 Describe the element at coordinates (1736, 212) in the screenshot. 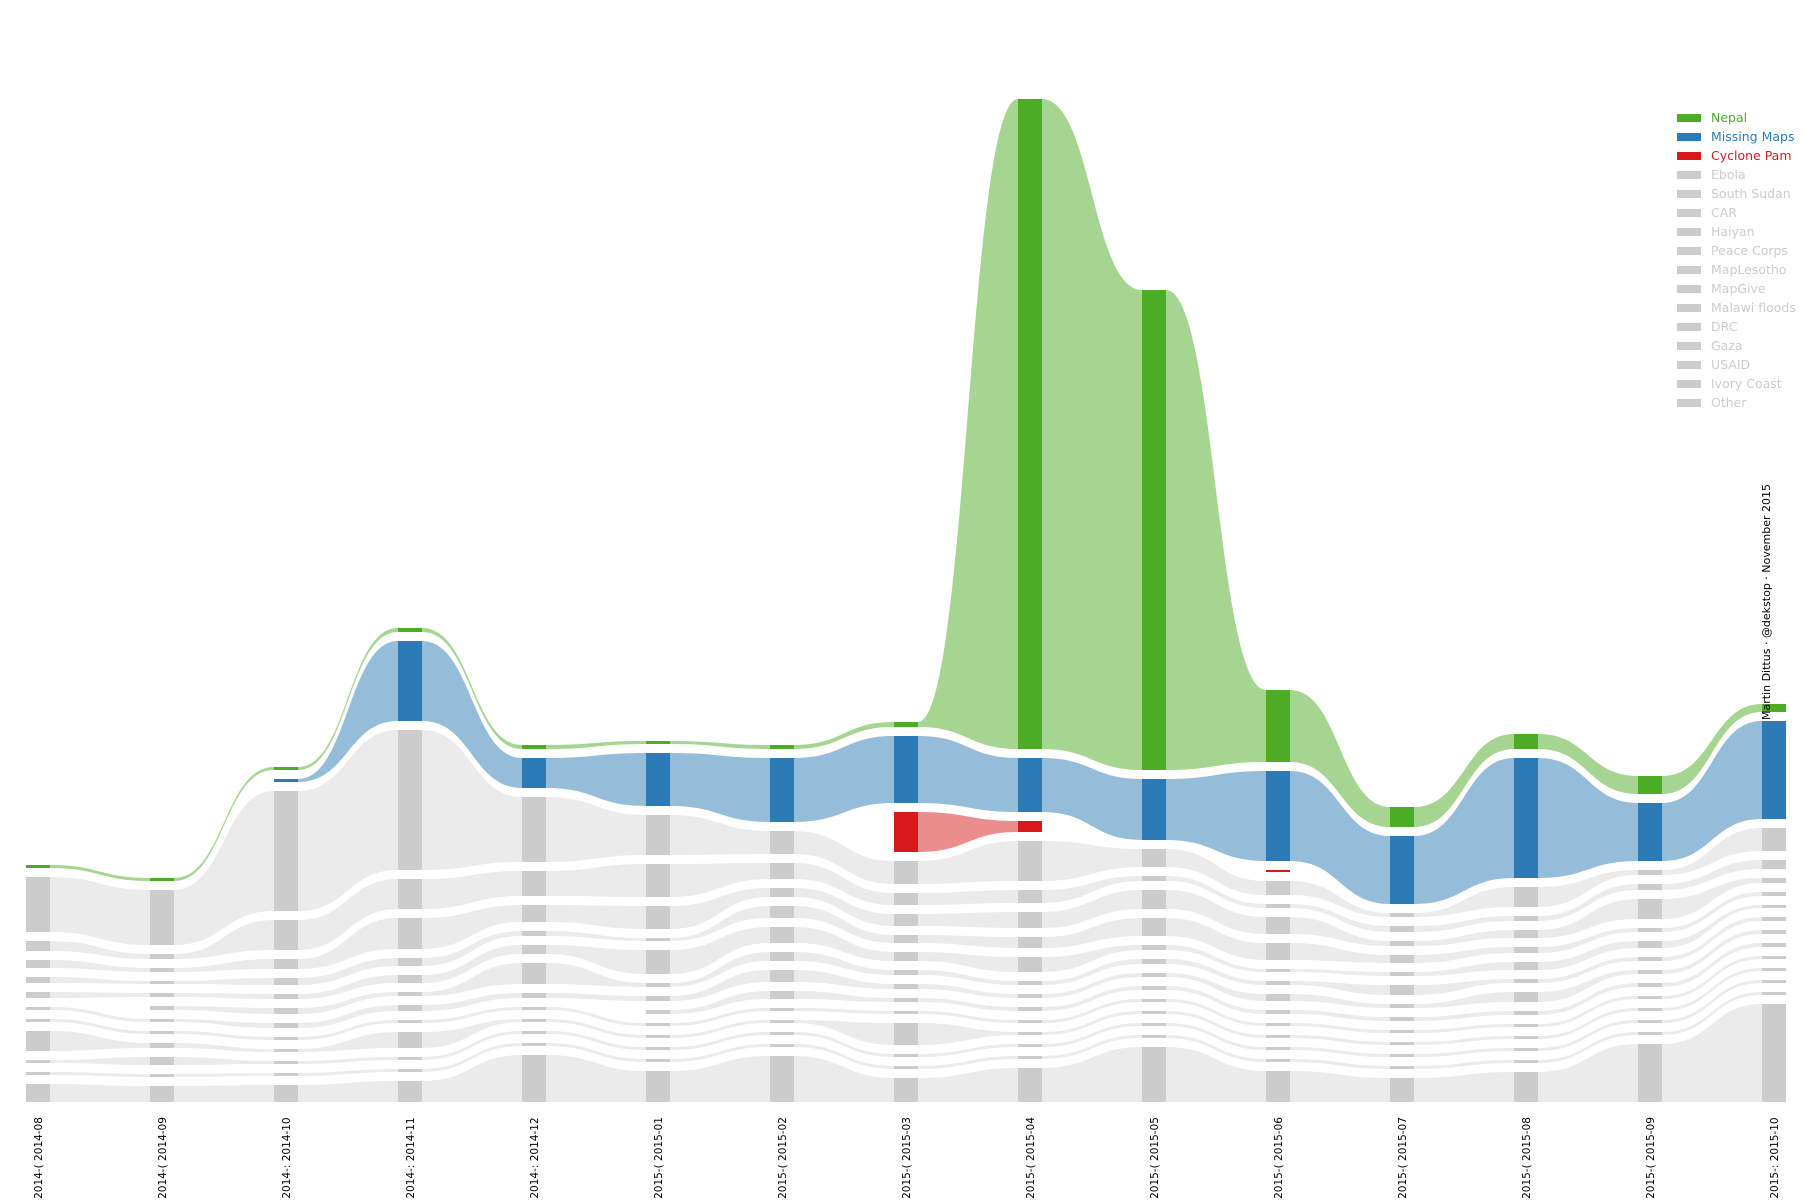

I see `legend-item-car: CAR` at that location.